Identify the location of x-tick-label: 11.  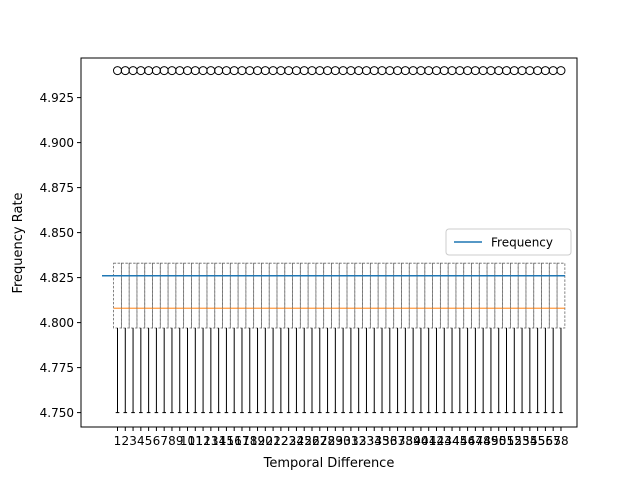
(195, 441).